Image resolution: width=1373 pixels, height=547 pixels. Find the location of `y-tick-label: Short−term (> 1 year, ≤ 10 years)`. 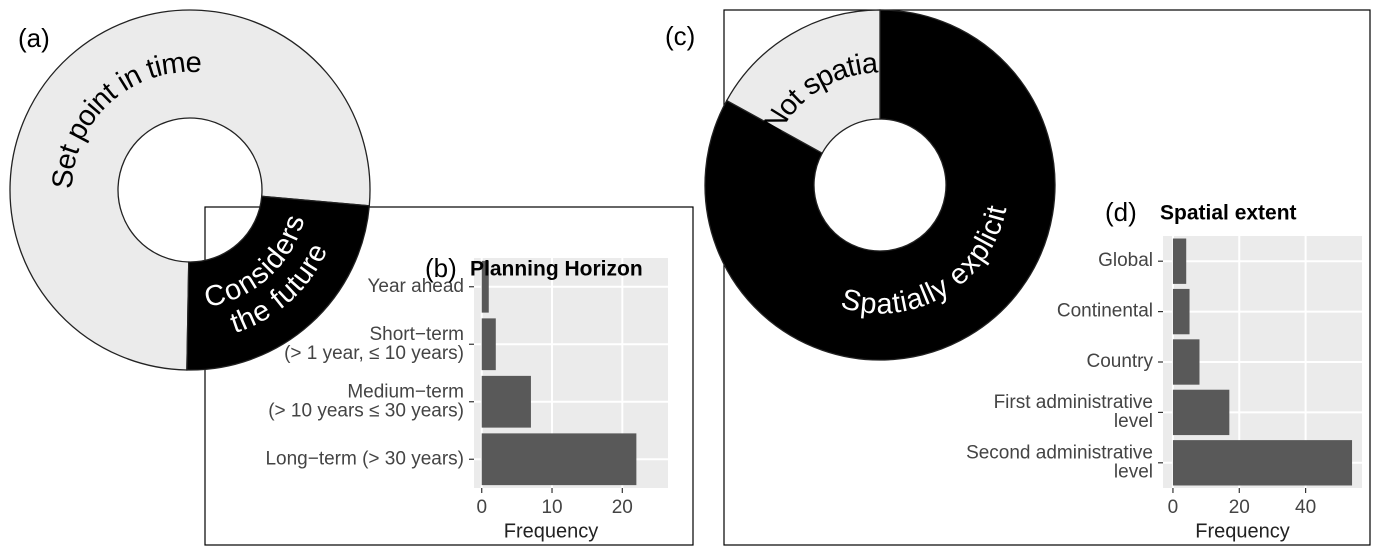

y-tick-label: Short−term (> 1 year, ≤ 10 years) is located at coordinates (374, 344).